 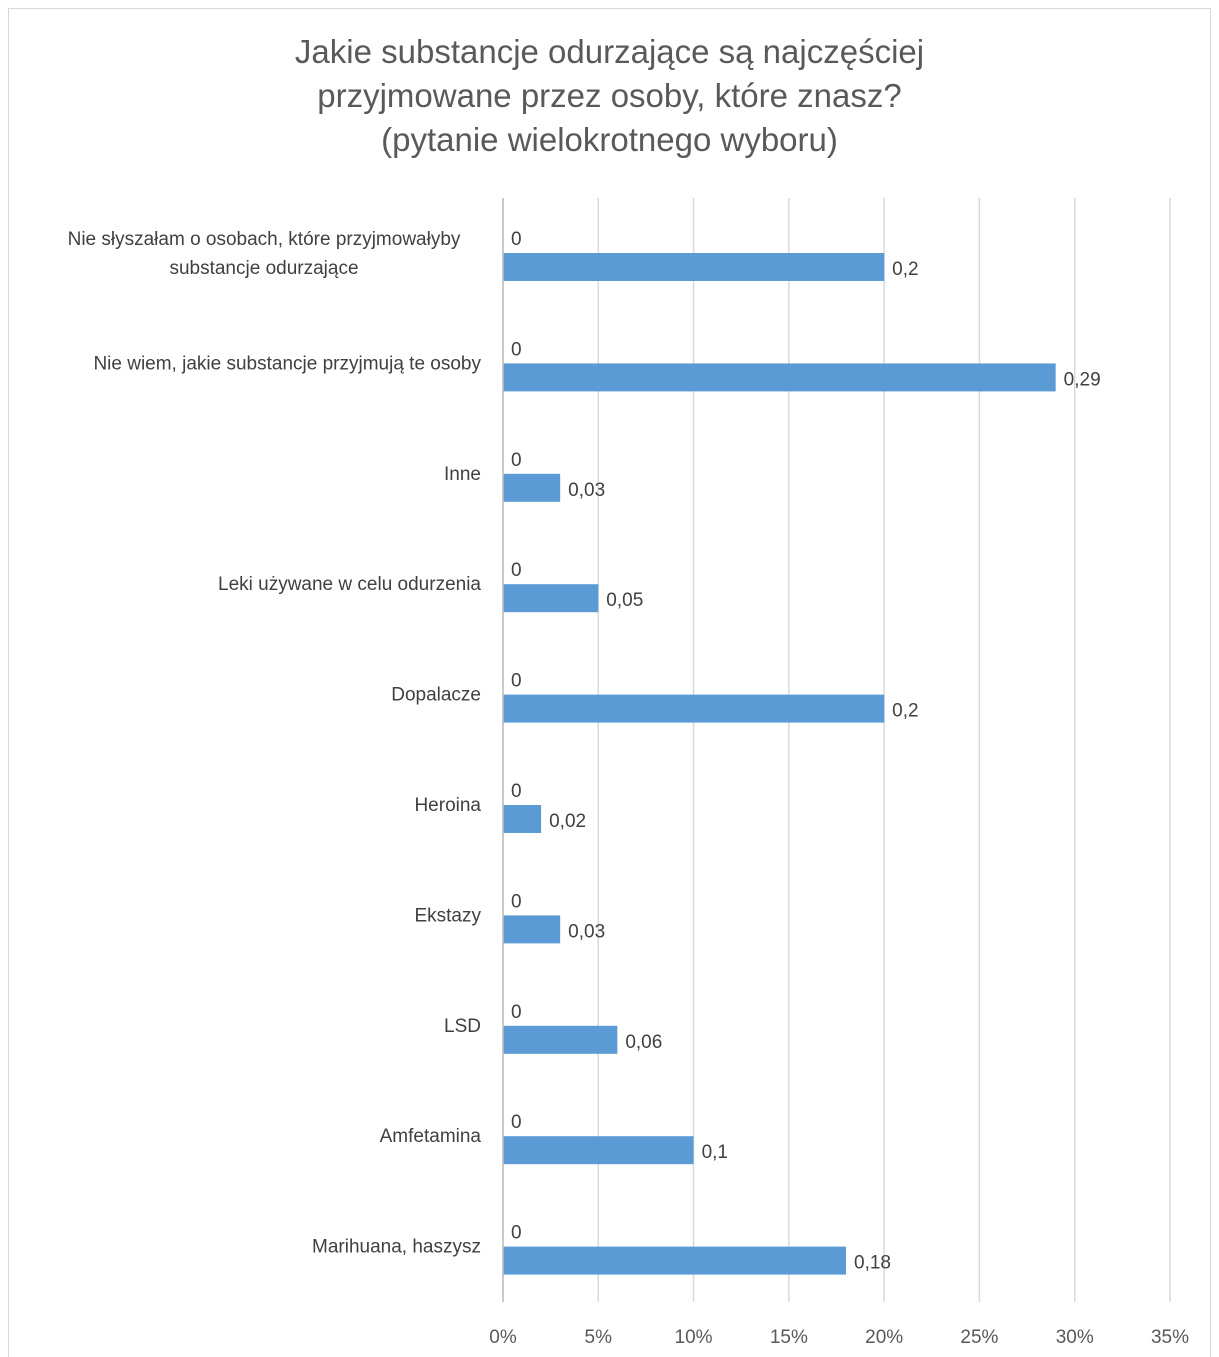 What do you see at coordinates (431, 1136) in the screenshot?
I see `category-label: Amfetamina` at bounding box center [431, 1136].